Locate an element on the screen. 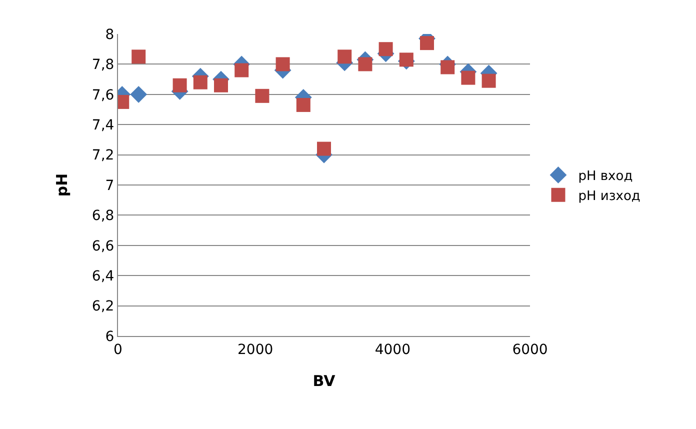  y-tick-label: 6,4 is located at coordinates (103, 276).